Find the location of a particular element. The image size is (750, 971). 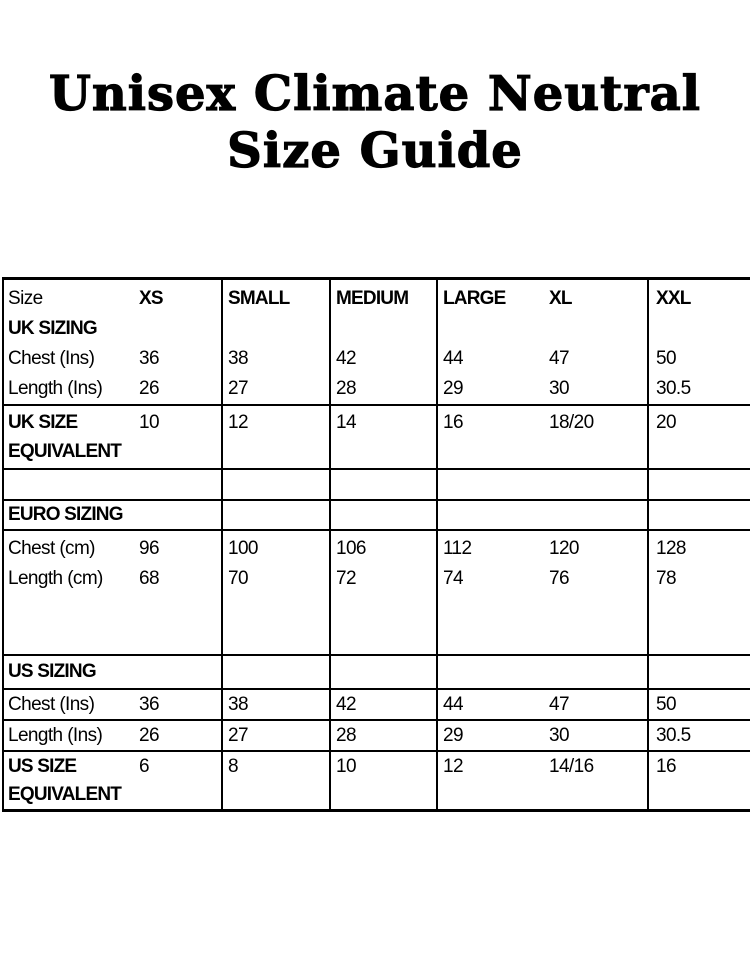

col-header-small: SMALL is located at coordinates (259, 298).